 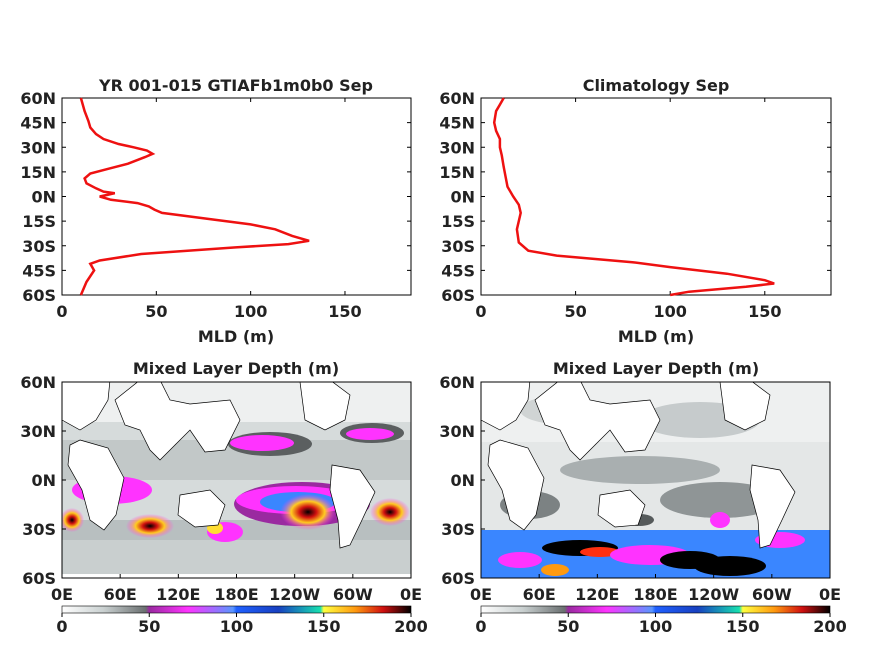 What do you see at coordinates (656, 85) in the screenshot?
I see `chart-title: Climatology Sep` at bounding box center [656, 85].